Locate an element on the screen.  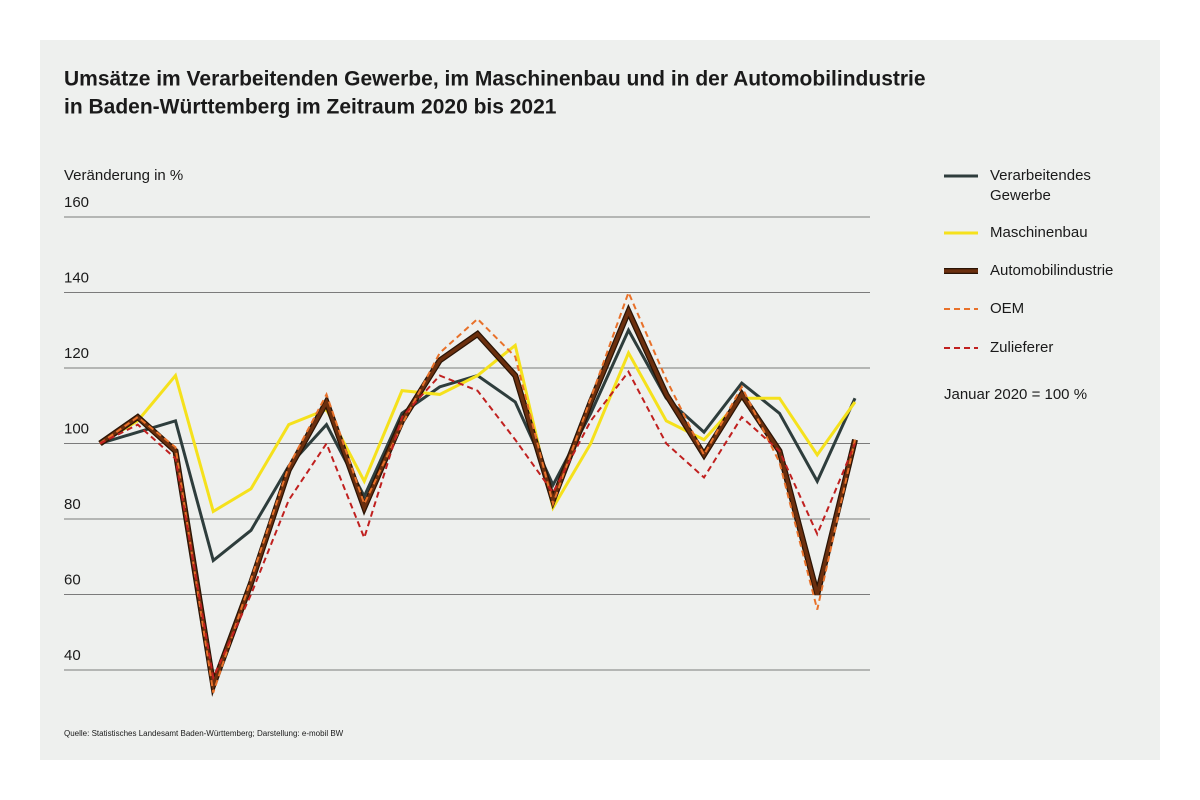
y-tick-label: 140 is located at coordinates (76, 277).